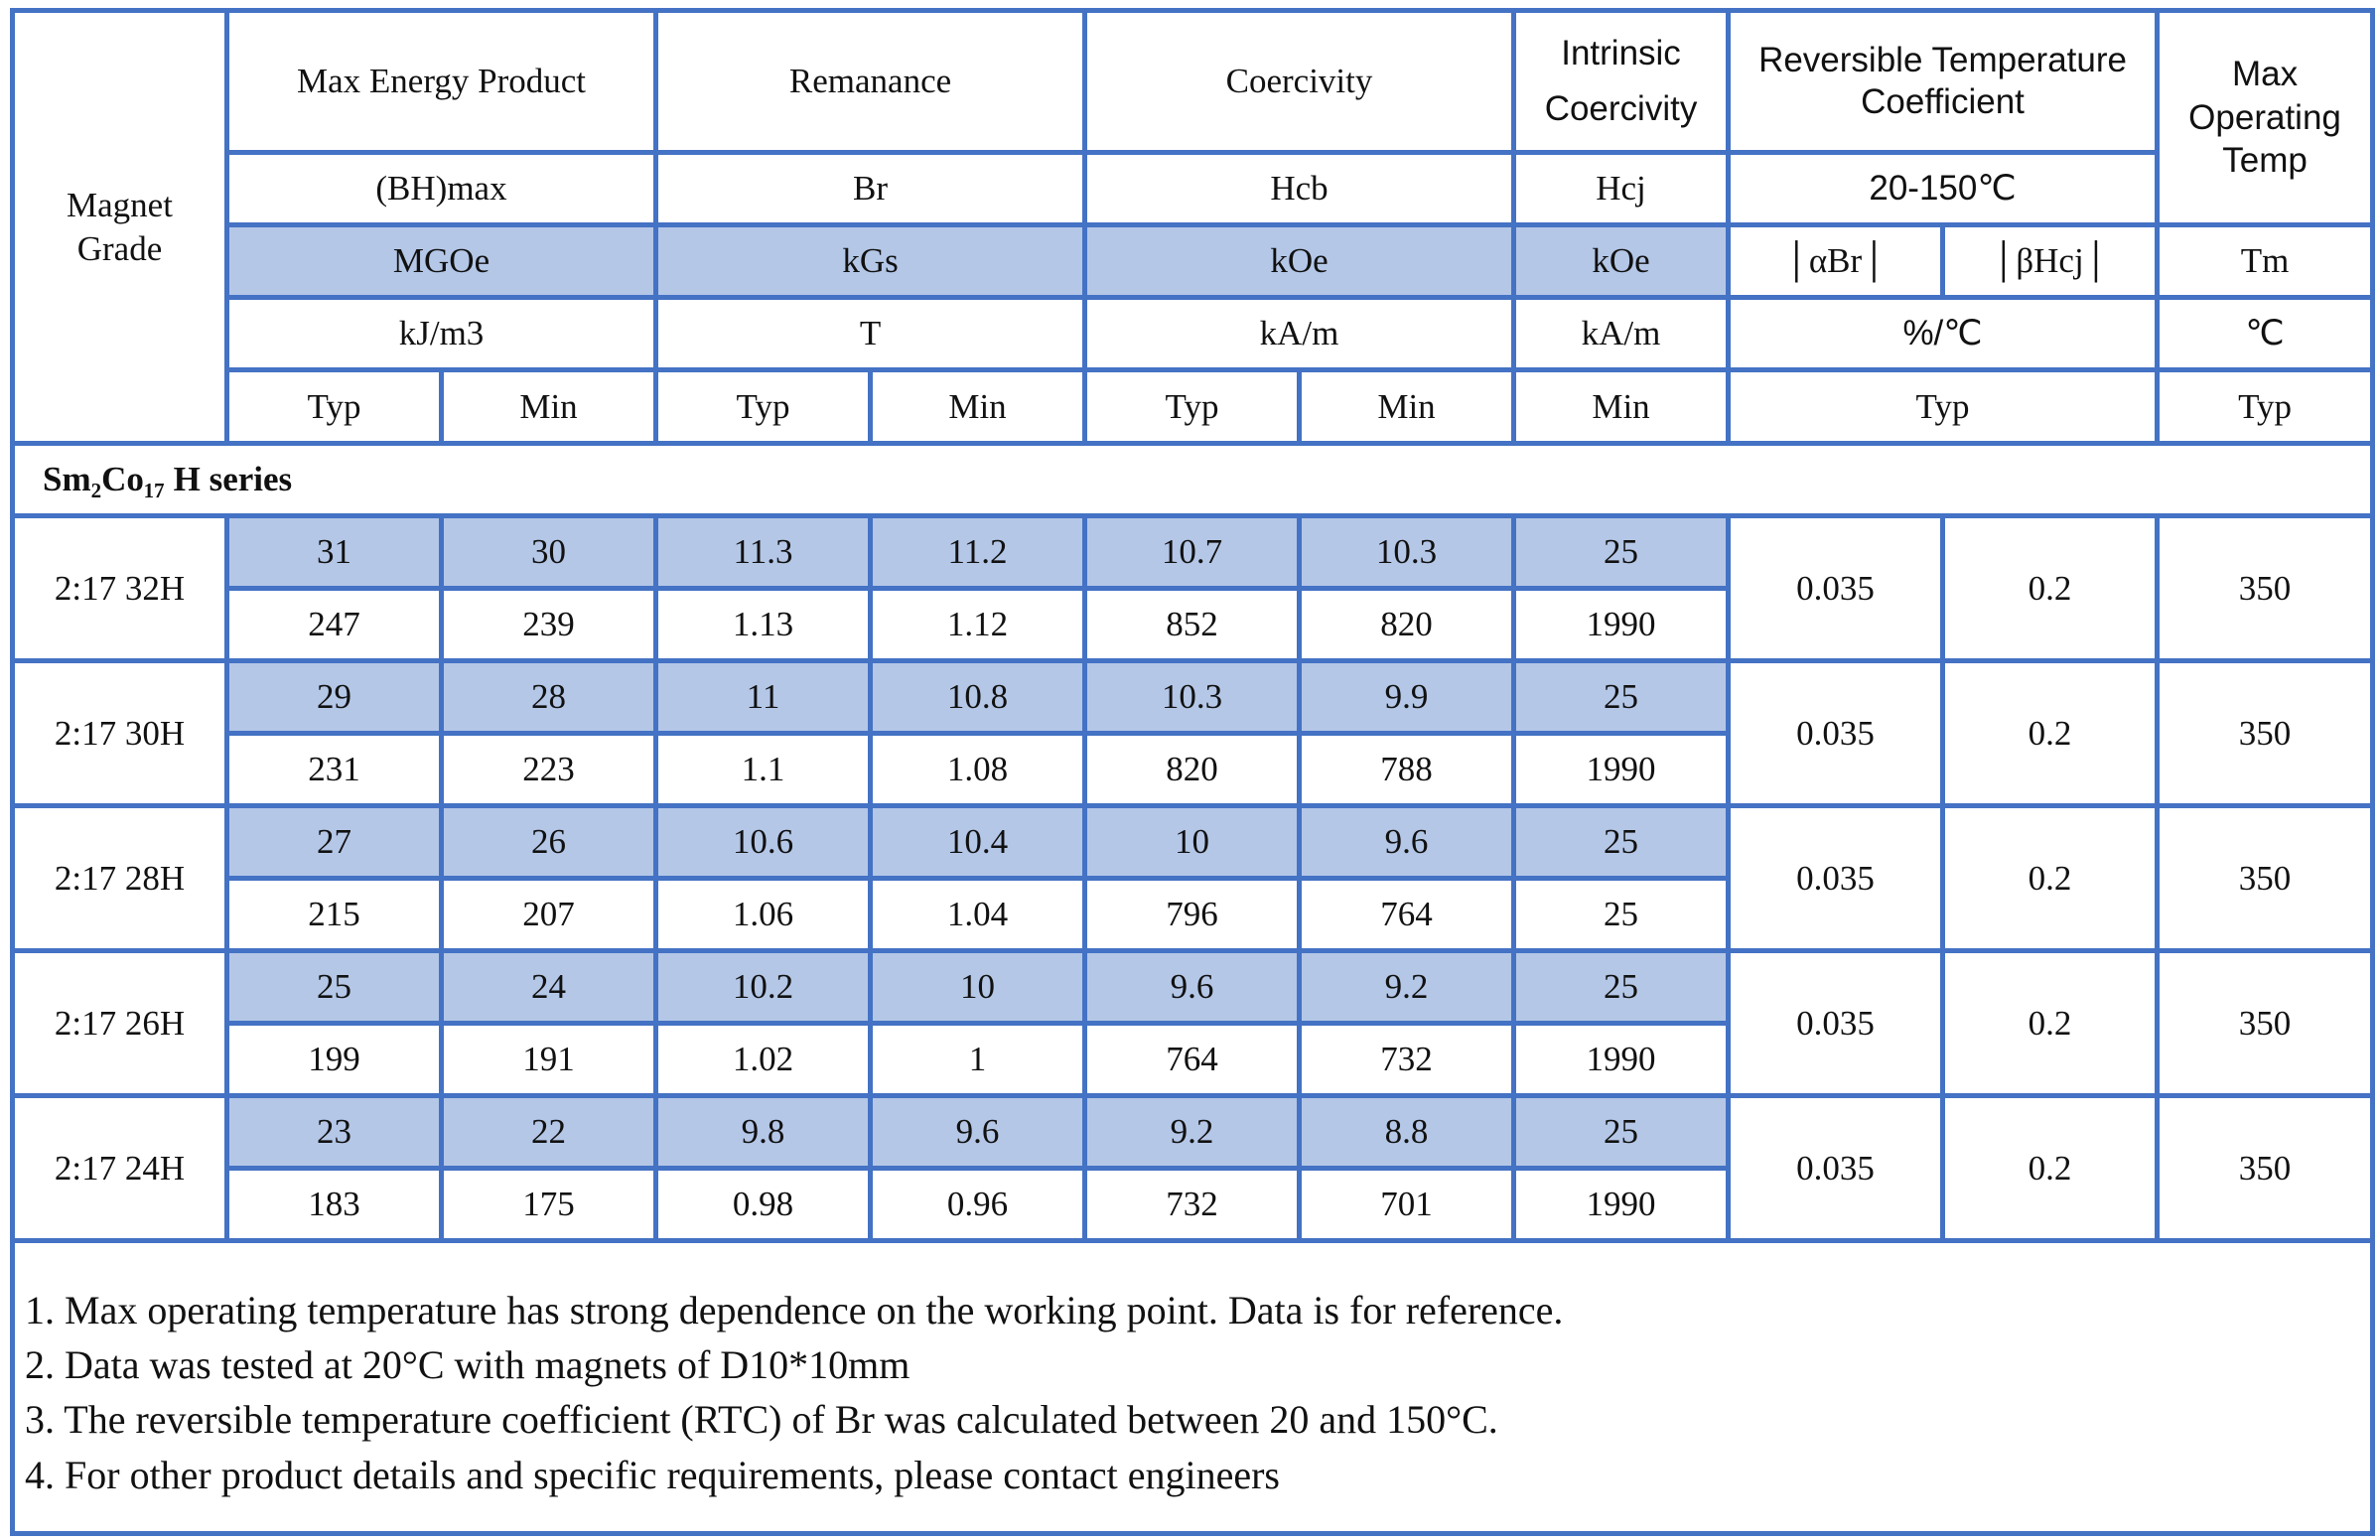  I want to click on value-cell: 28, so click(548, 697).